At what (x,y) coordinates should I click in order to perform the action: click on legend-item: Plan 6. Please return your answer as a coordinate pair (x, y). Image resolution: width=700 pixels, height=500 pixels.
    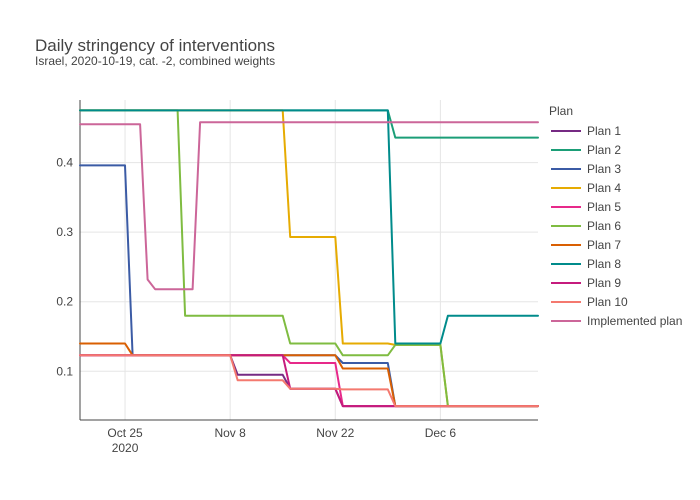
    Looking at the image, I should click on (586, 226).